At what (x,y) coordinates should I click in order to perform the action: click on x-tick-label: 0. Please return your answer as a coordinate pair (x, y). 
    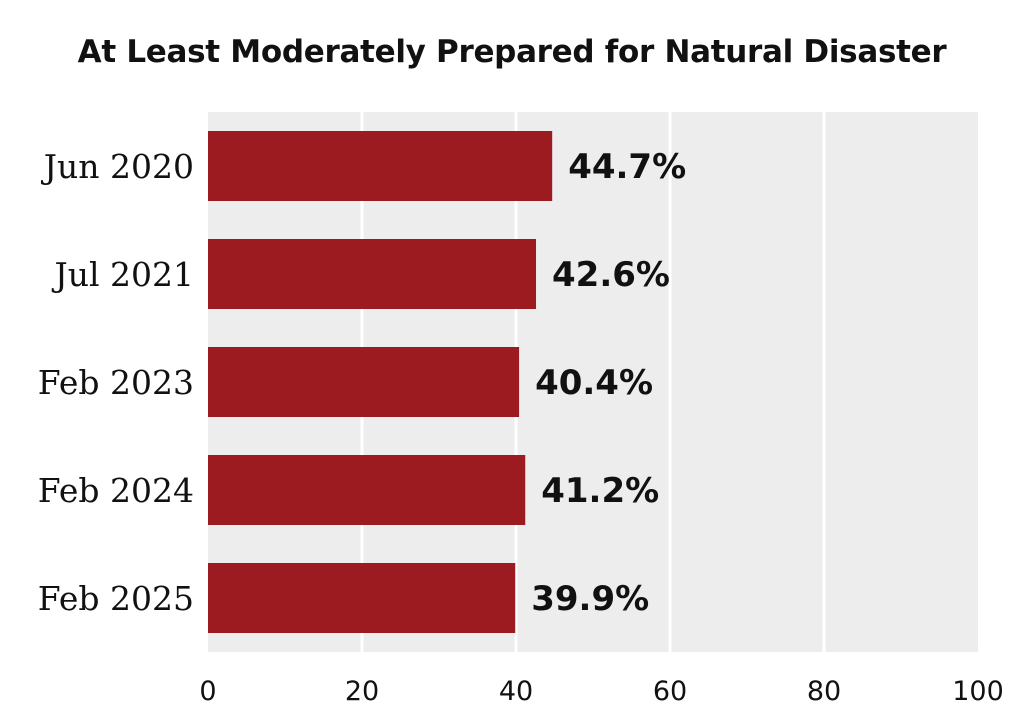
    Looking at the image, I should click on (207, 691).